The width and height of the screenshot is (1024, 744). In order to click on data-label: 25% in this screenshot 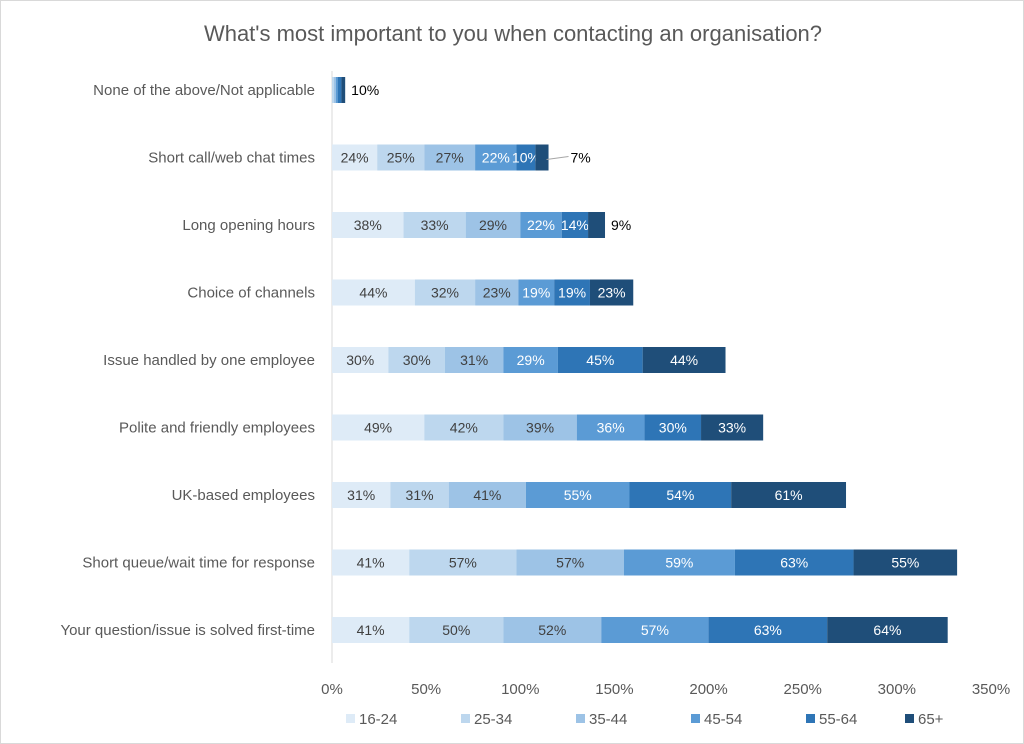, I will do `click(401, 158)`.